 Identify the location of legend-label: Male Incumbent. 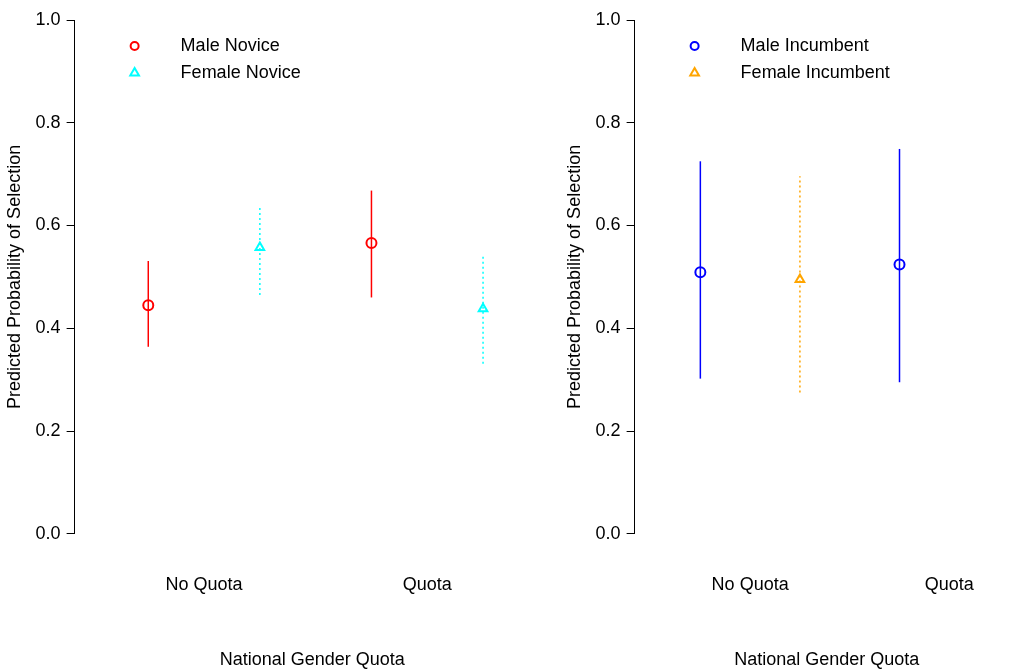
(804, 44).